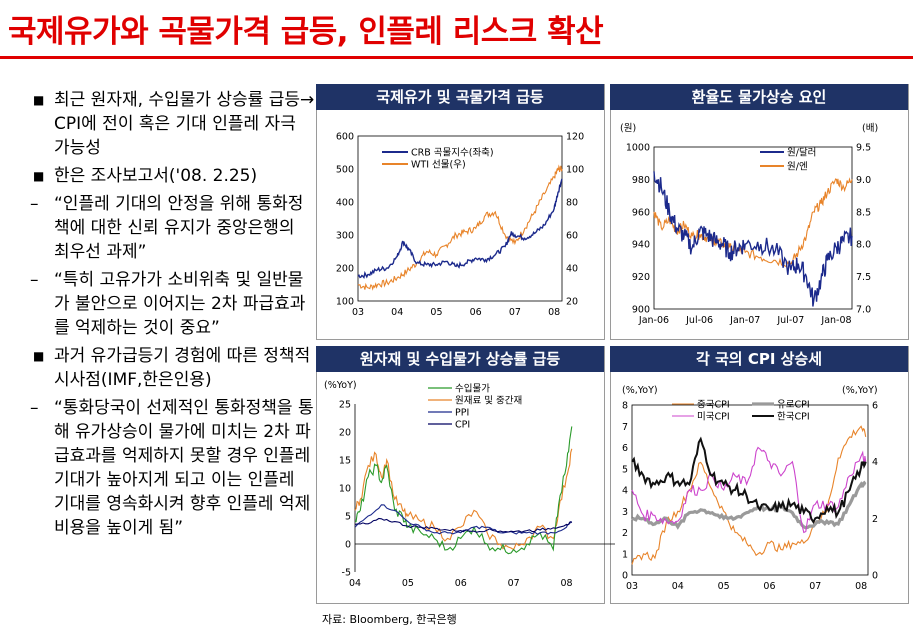 The image size is (913, 638). Describe the element at coordinates (863, 180) in the screenshot. I see `y-tick-label: 9.0` at that location.